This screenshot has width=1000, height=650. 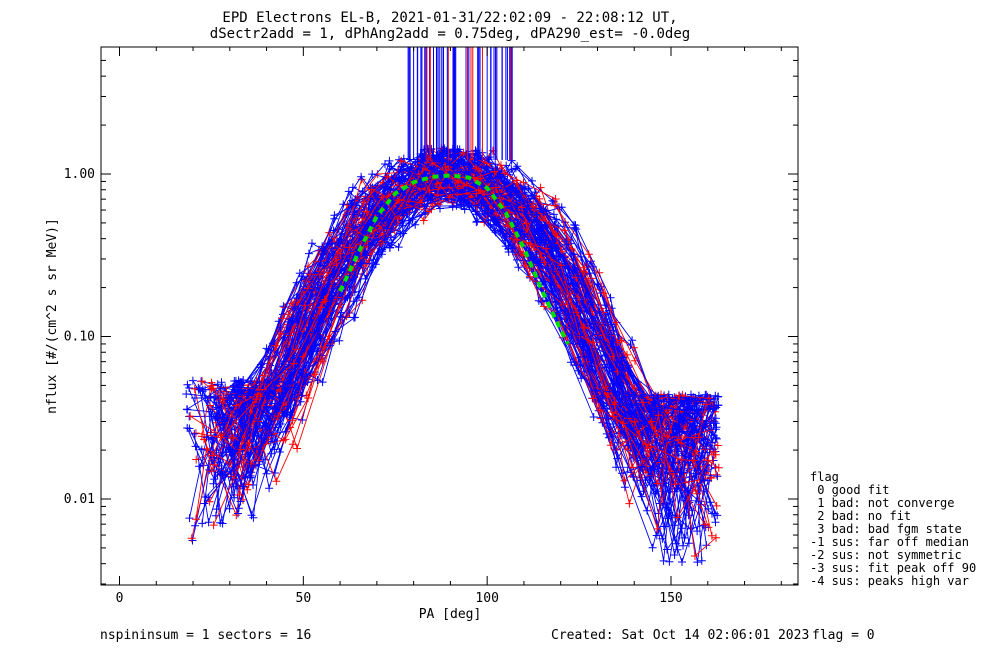 I want to click on fit-curve, so click(x=454, y=259).